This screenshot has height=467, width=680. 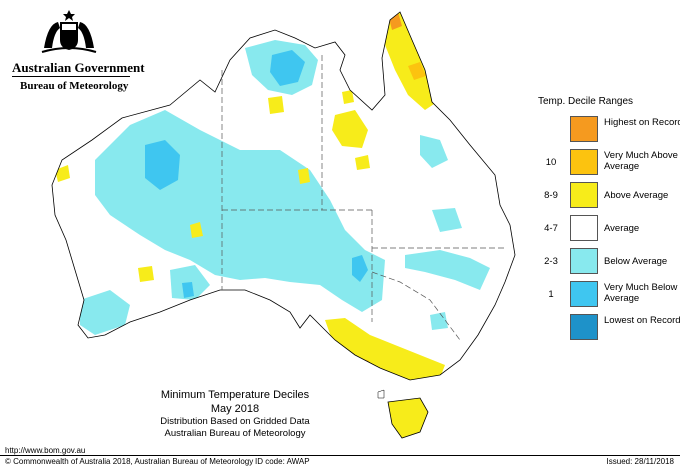 I want to click on legend-label: Lowest on Record, so click(x=642, y=320).